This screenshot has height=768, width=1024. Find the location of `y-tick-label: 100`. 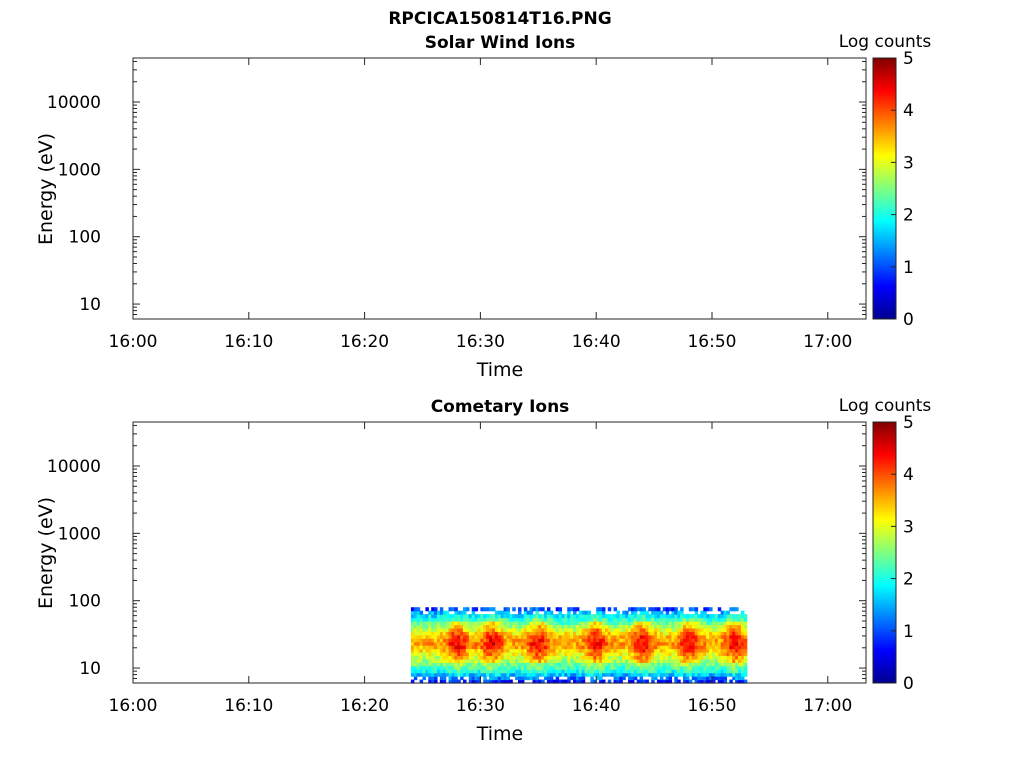

y-tick-label: 100 is located at coordinates (85, 238).